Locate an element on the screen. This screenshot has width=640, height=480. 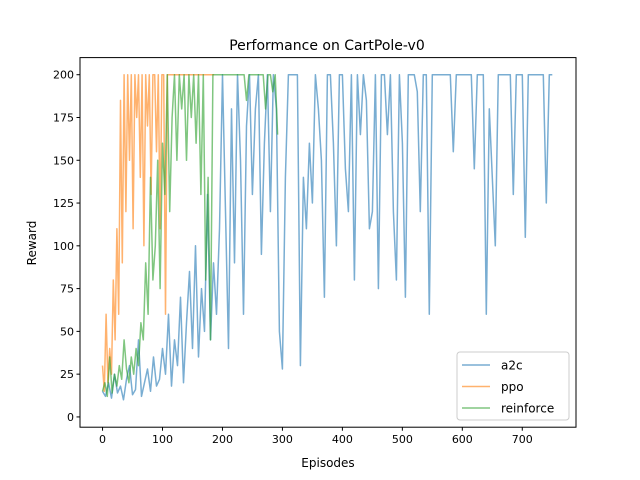
x-tick-label: 600 is located at coordinates (462, 439).